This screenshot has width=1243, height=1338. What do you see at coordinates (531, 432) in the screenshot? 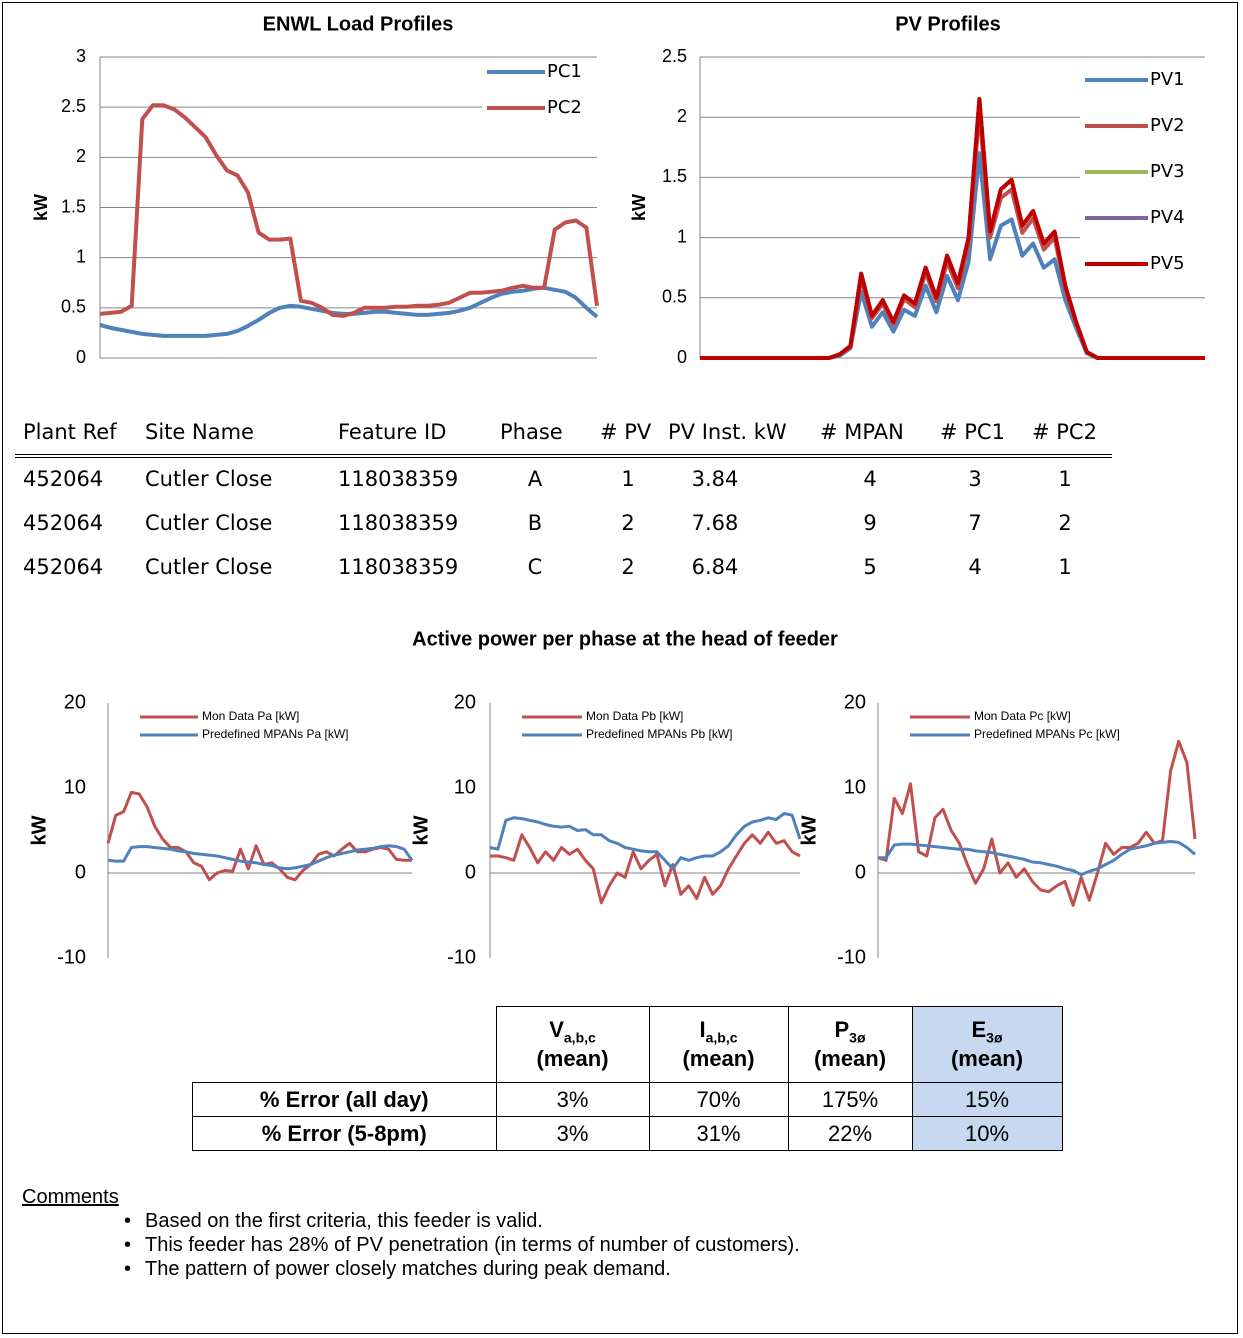
I see `table-header: Phase` at bounding box center [531, 432].